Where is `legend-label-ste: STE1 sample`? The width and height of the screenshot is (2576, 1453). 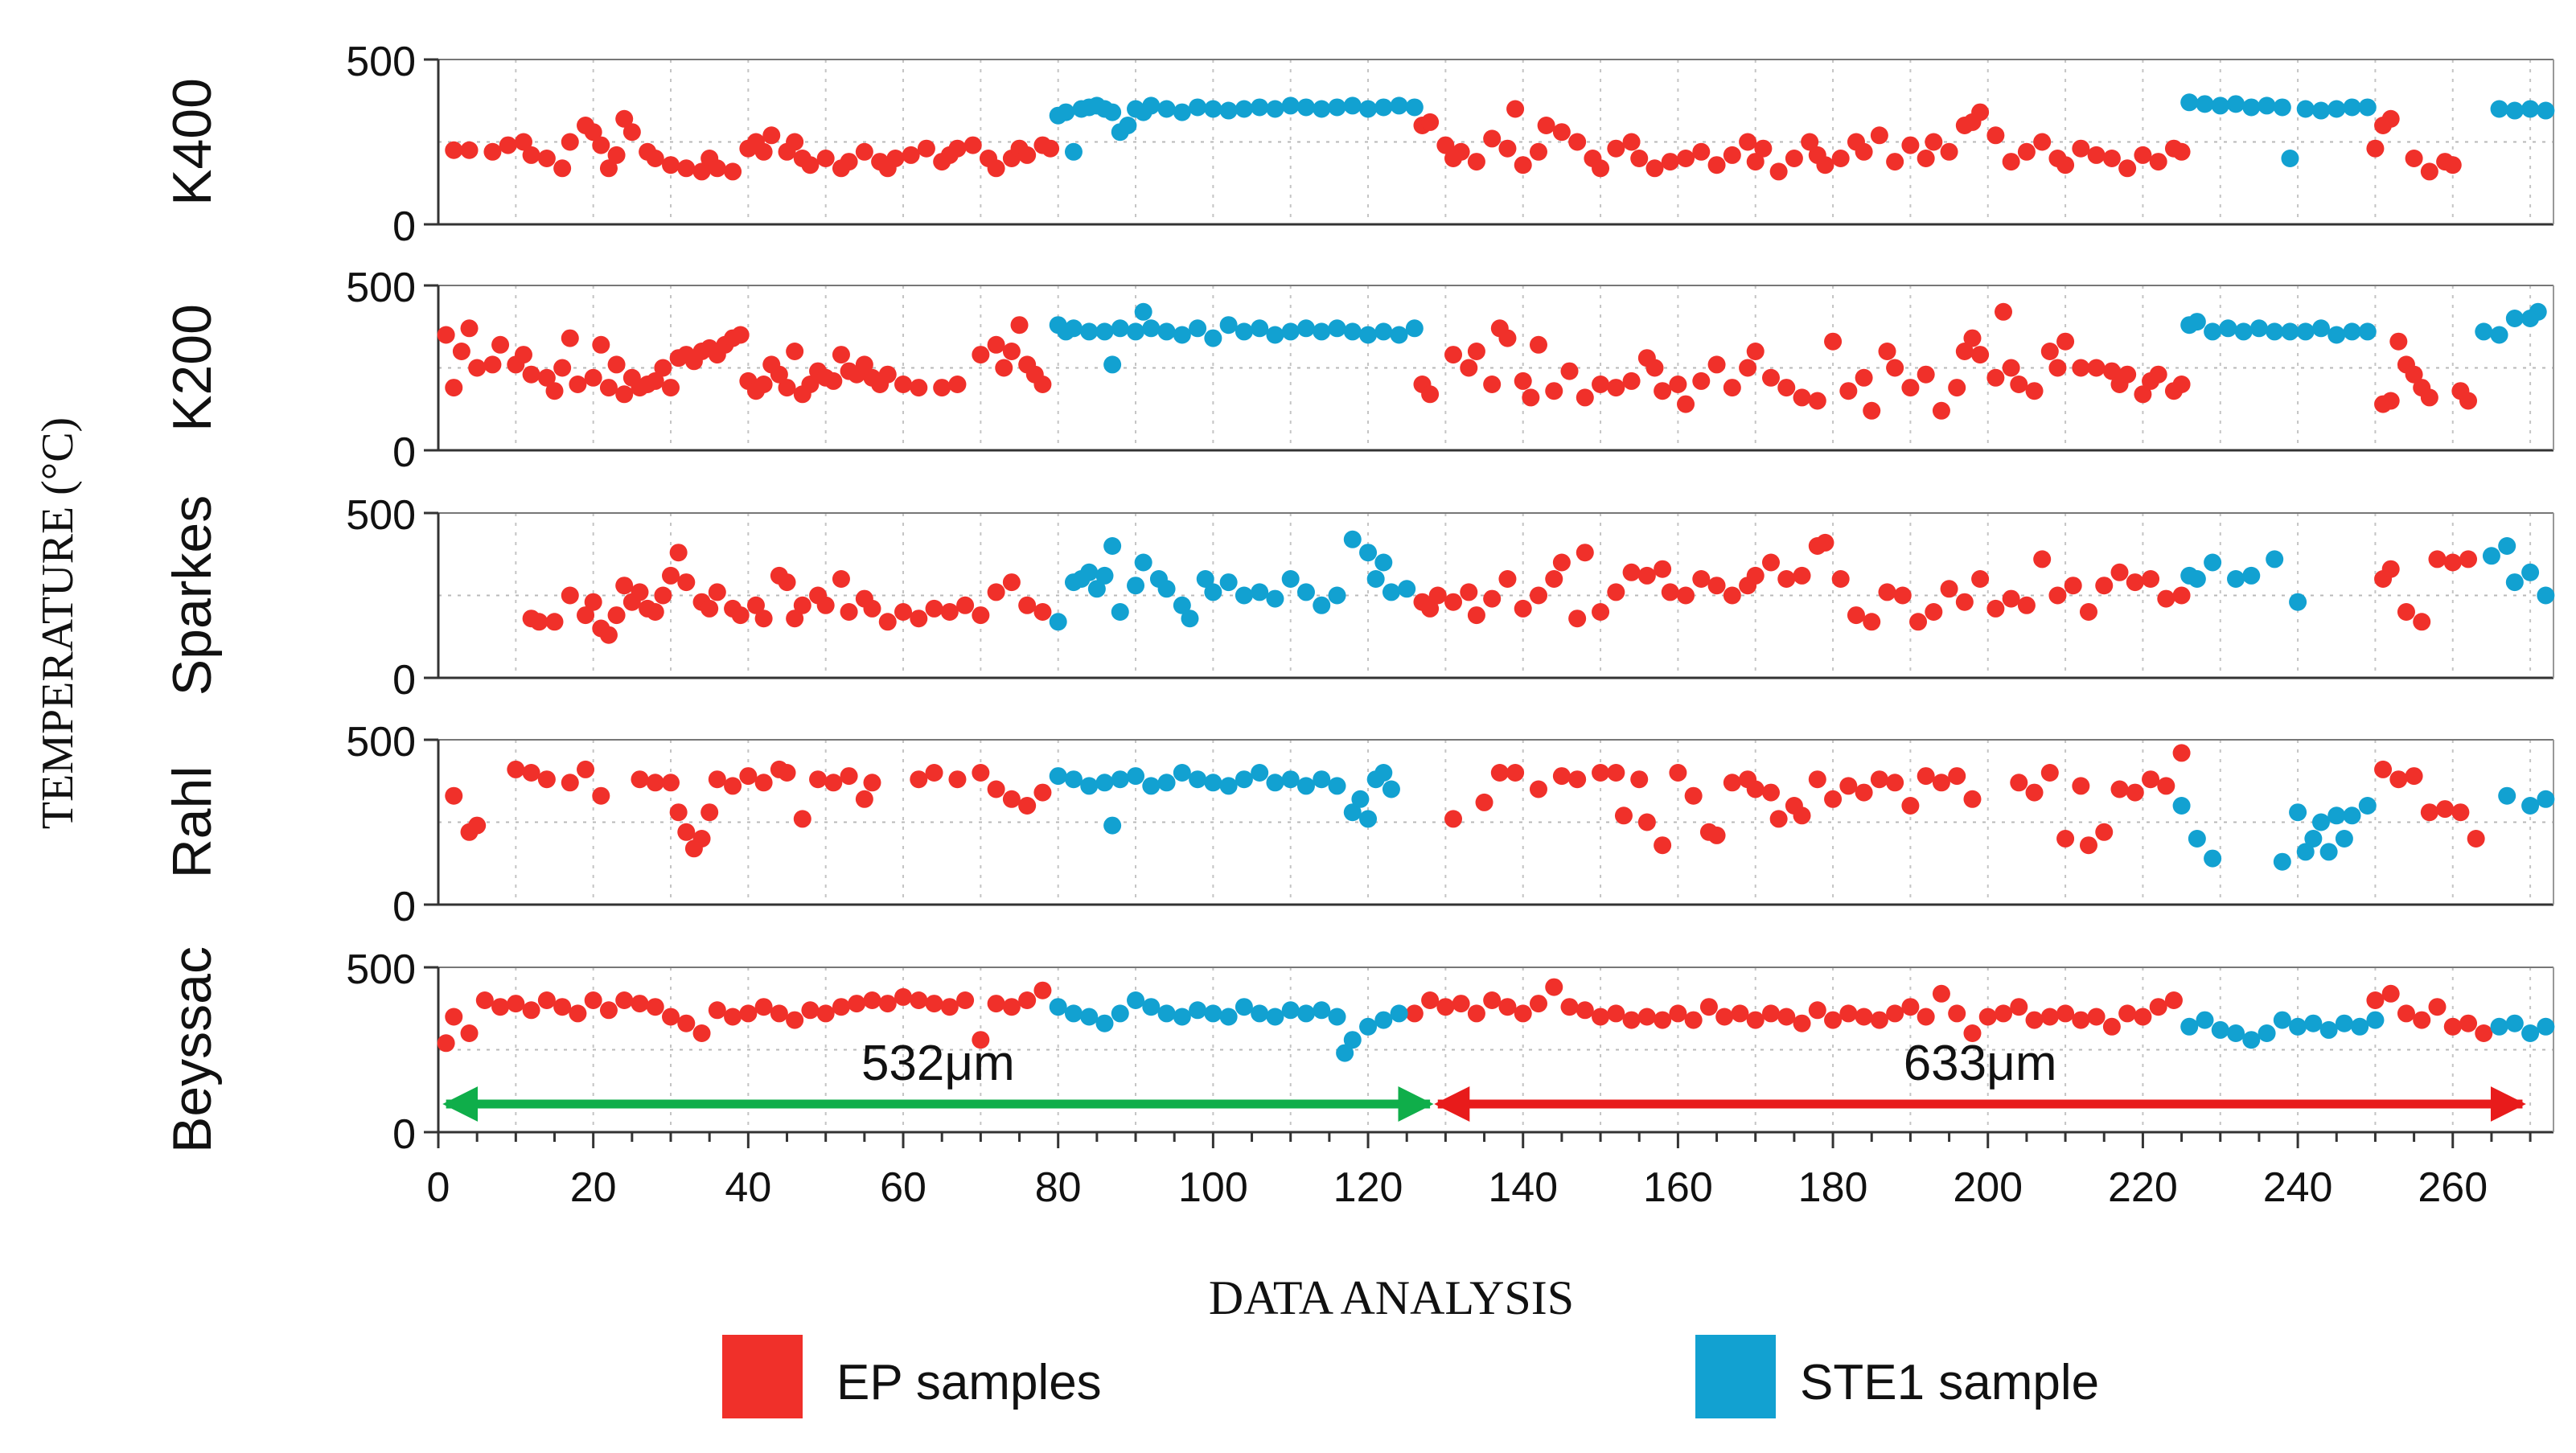 legend-label-ste: STE1 sample is located at coordinates (1949, 1382).